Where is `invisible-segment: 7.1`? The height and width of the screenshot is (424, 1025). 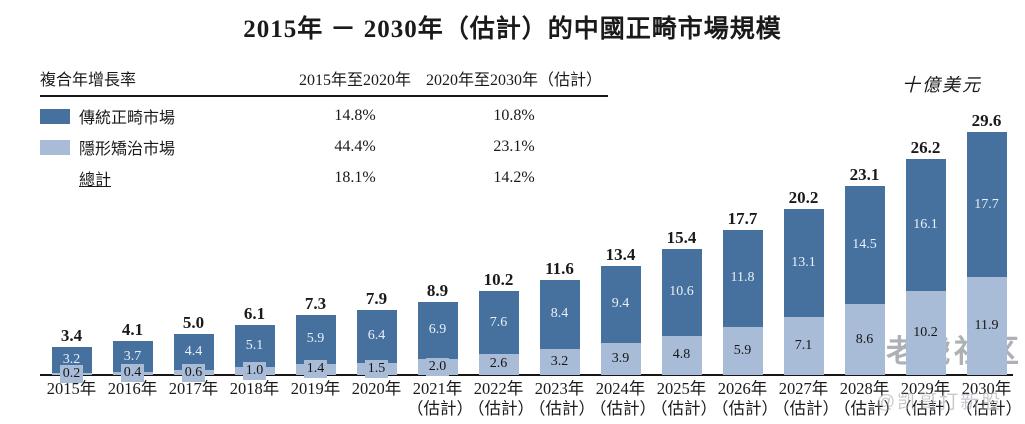 invisible-segment: 7.1 is located at coordinates (803, 345).